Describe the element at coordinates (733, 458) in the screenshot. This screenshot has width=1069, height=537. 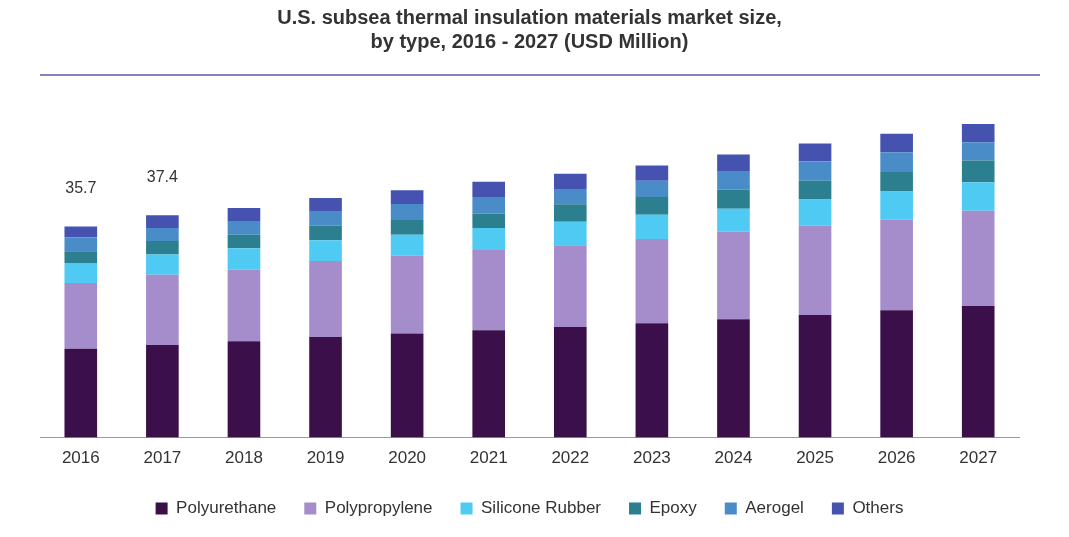
I see `x-tick-label: 2024` at that location.